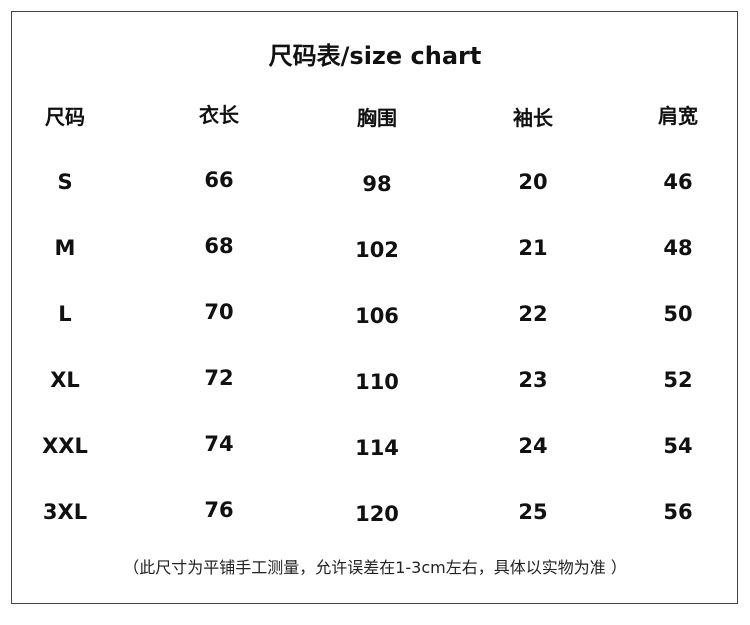  What do you see at coordinates (533, 248) in the screenshot?
I see `table-cell: 21` at bounding box center [533, 248].